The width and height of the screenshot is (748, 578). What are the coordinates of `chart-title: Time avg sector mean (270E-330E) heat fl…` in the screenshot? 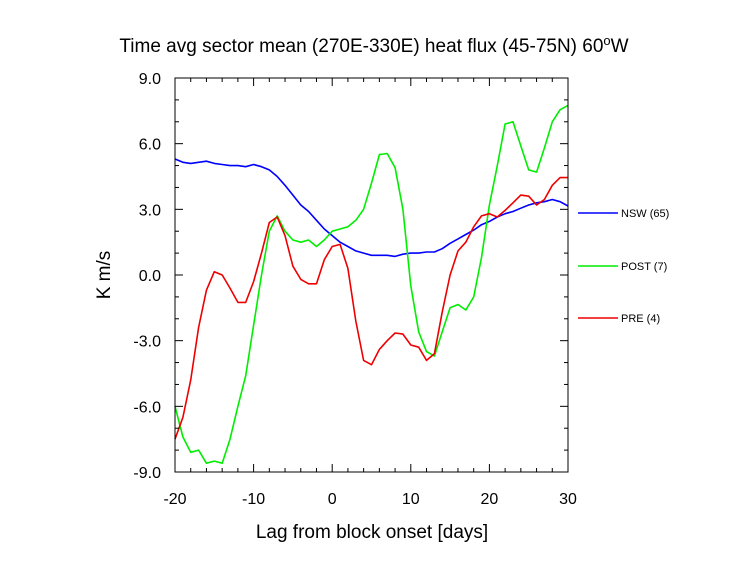 It's located at (373, 45).